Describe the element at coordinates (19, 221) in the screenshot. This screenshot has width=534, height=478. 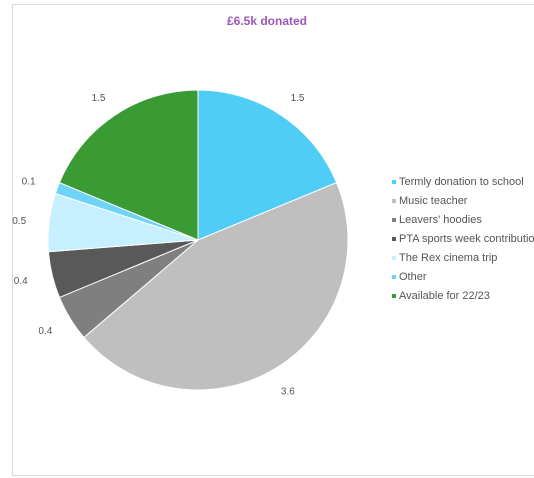
I see `data-label-4: 0.5` at that location.